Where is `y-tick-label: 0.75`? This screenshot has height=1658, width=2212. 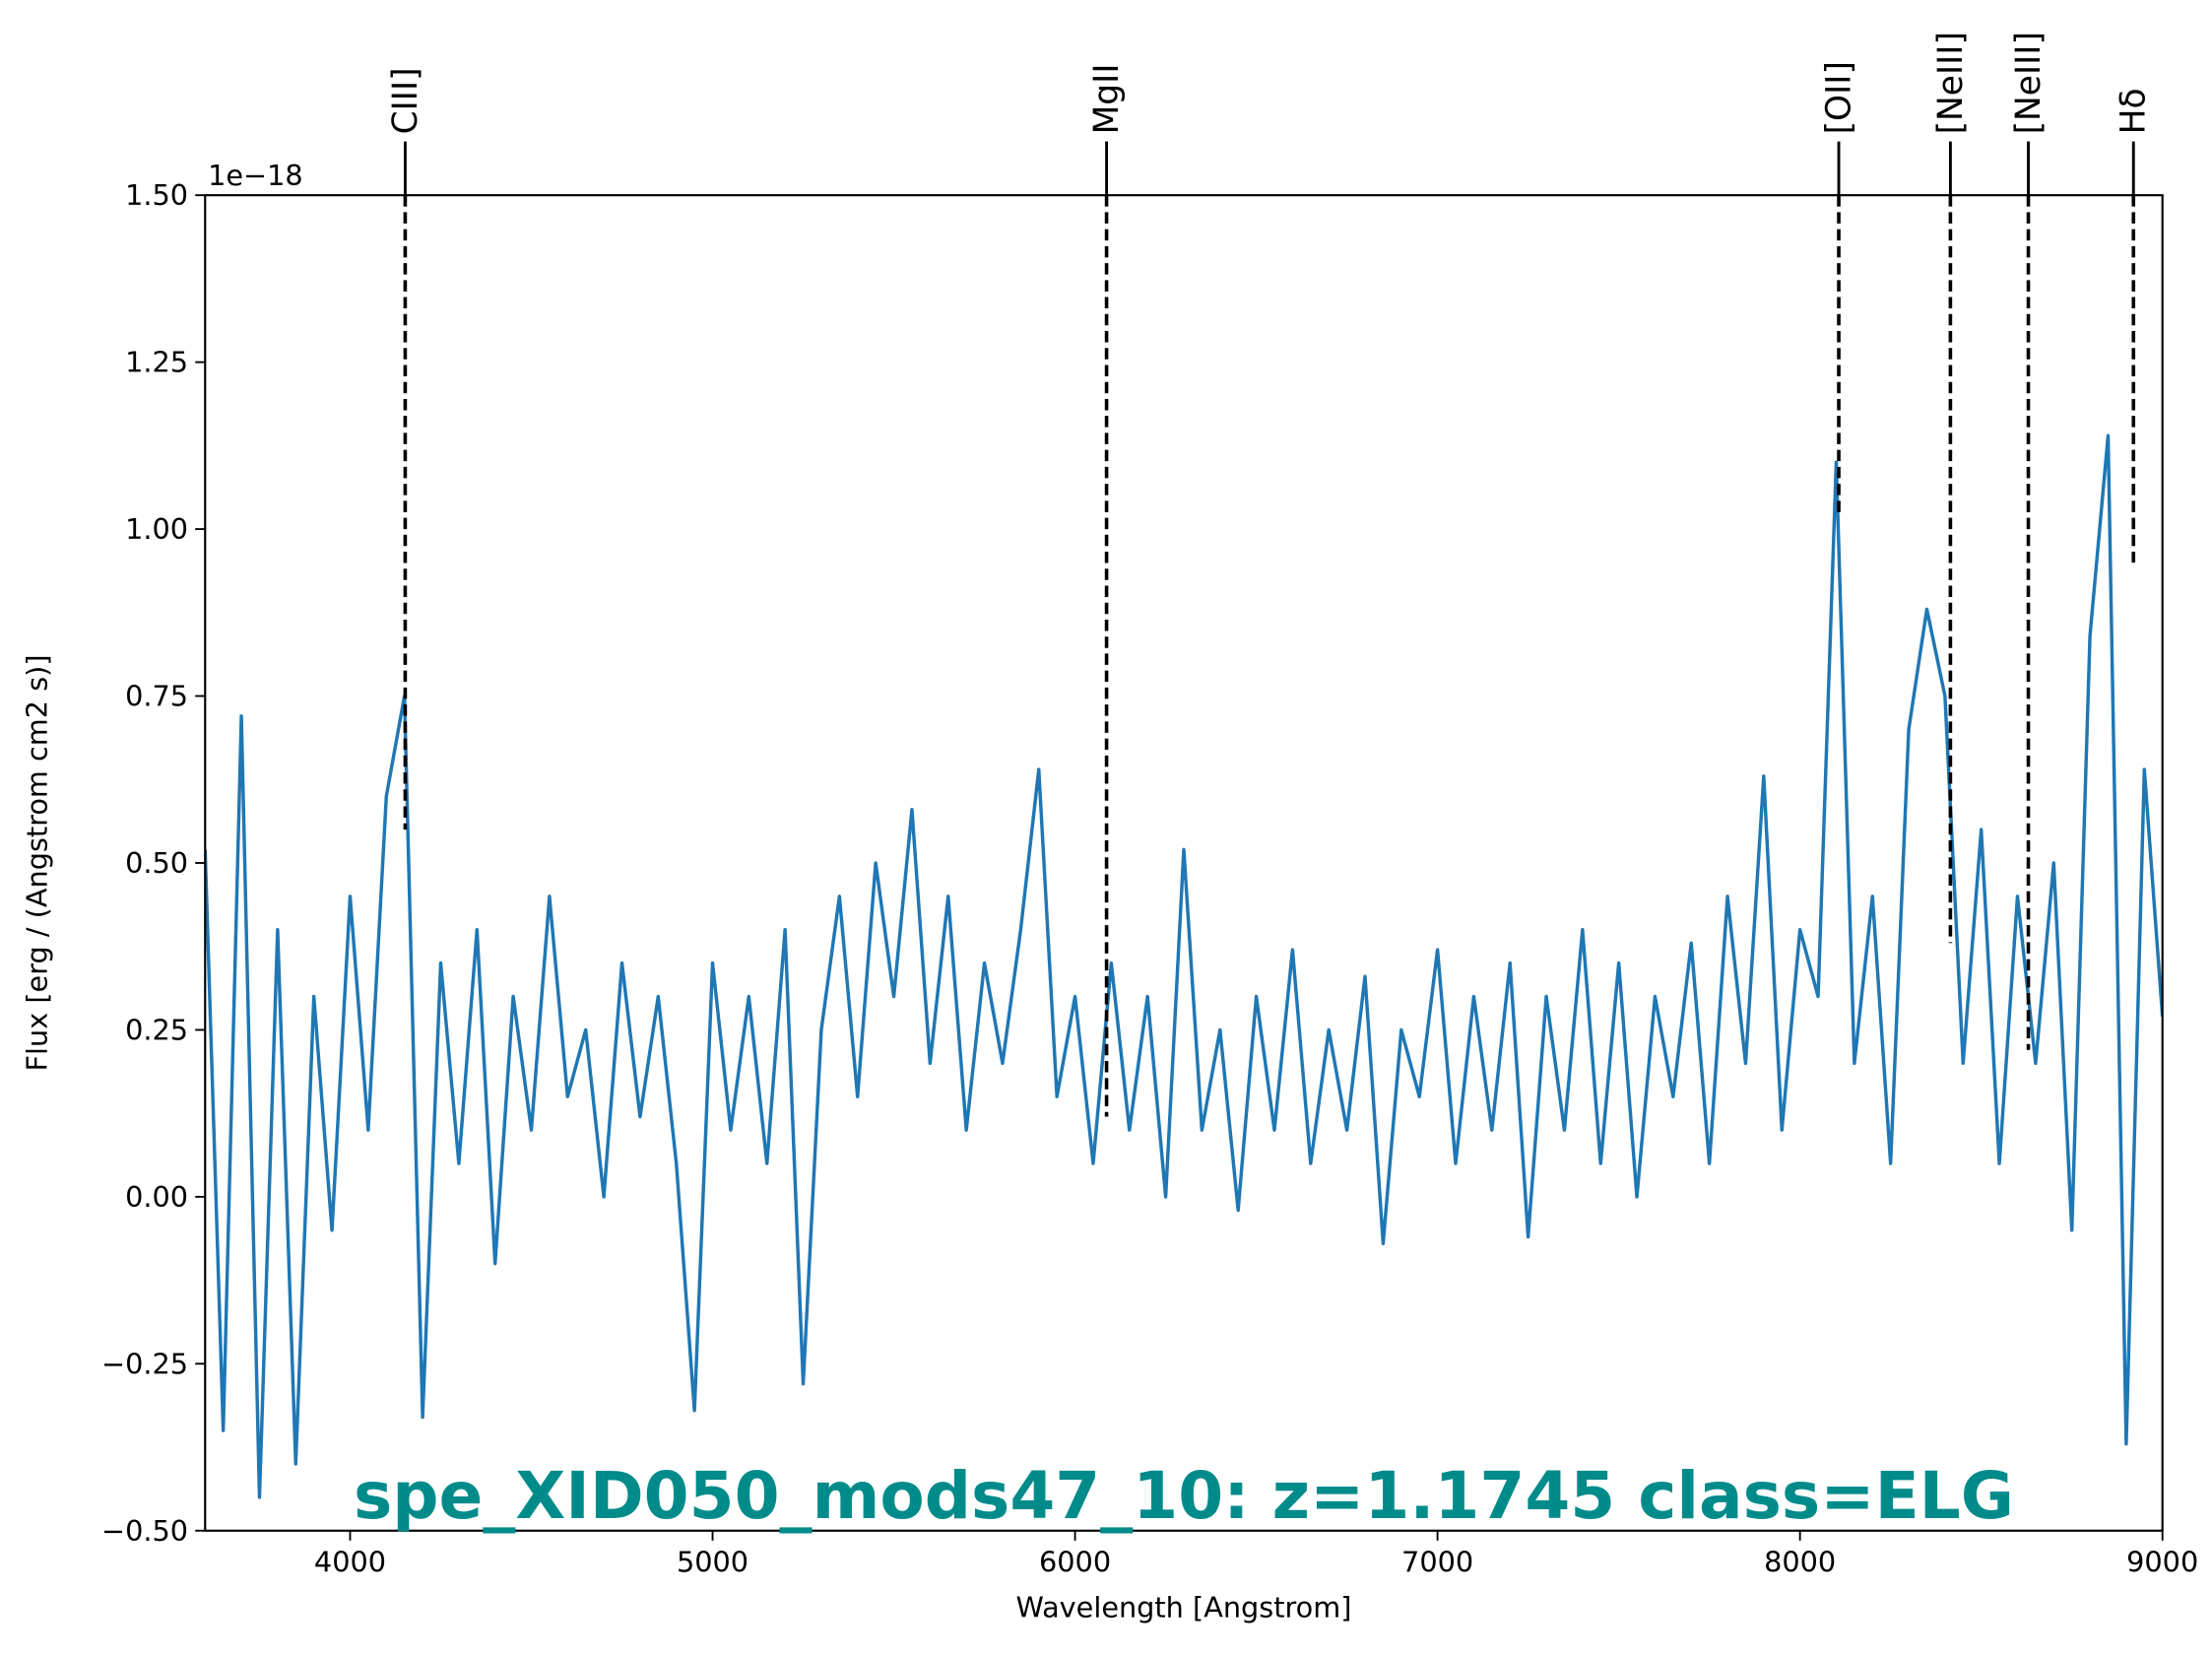
y-tick-label: 0.75 is located at coordinates (156, 696).